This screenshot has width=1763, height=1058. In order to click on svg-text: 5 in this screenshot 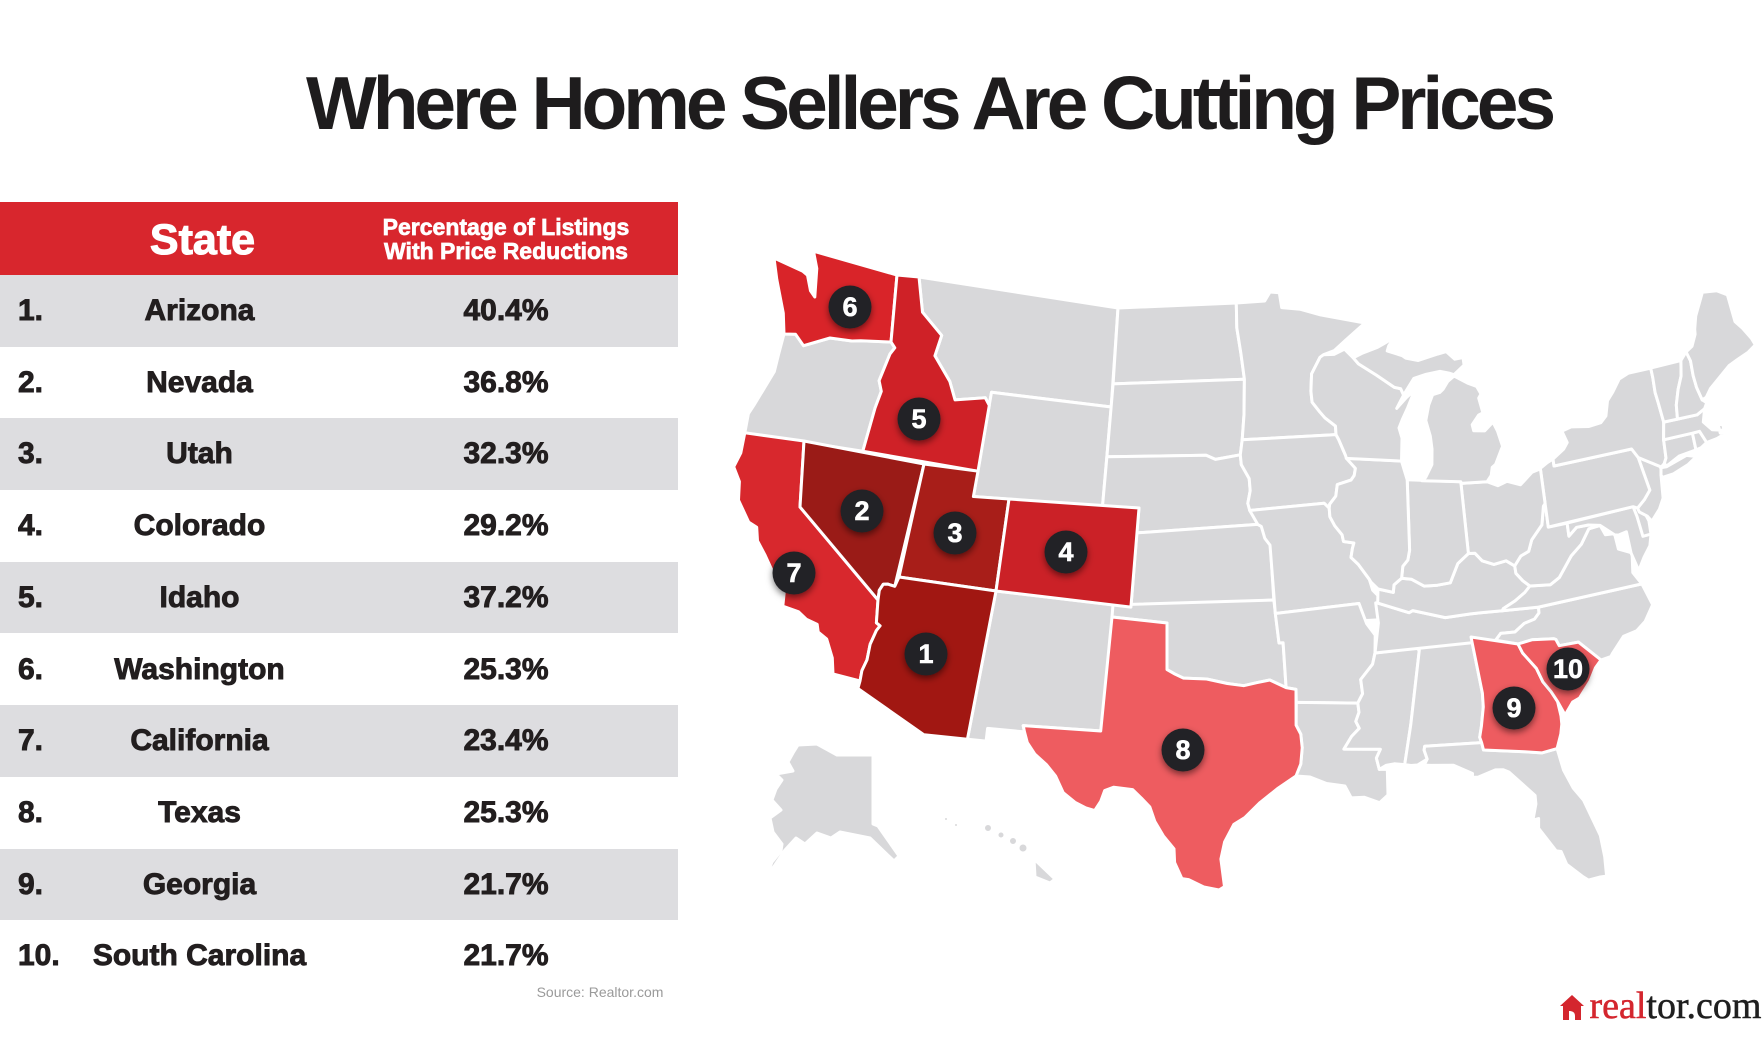, I will do `click(918, 419)`.